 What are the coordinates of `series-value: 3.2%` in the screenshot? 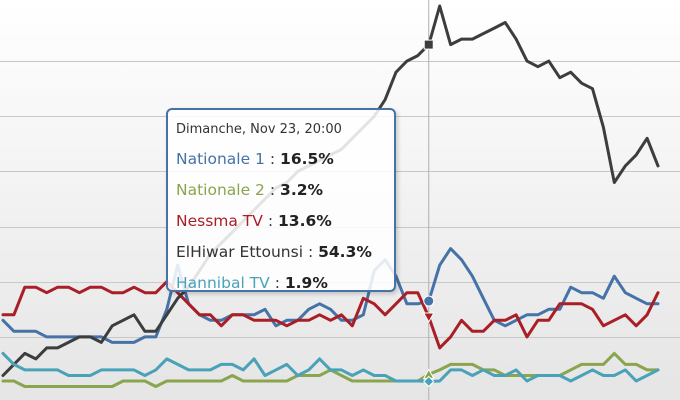 It's located at (302, 190).